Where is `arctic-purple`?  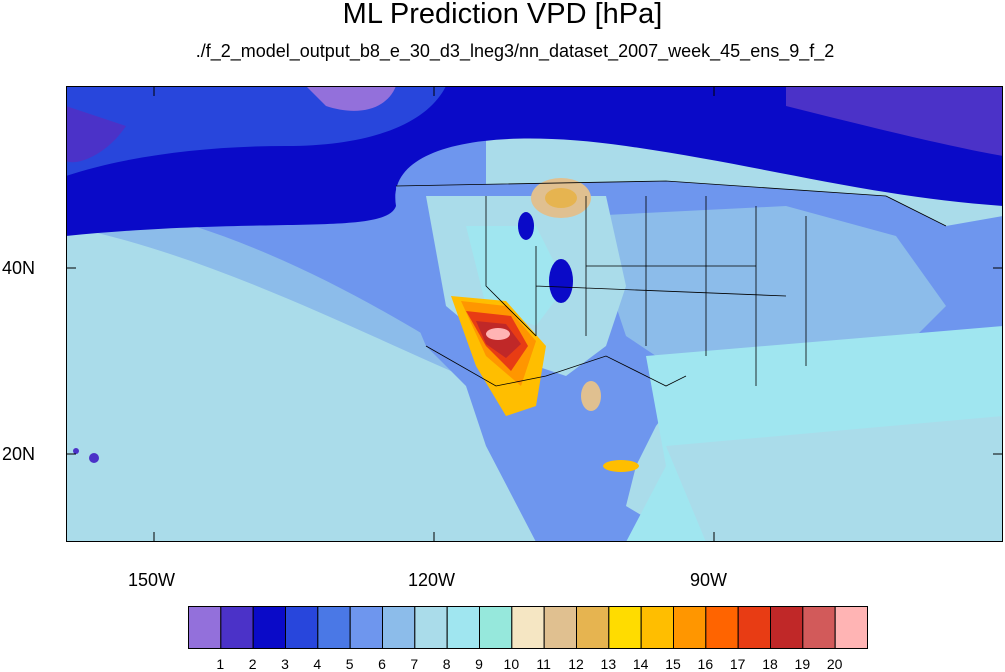 arctic-purple is located at coordinates (96, 134).